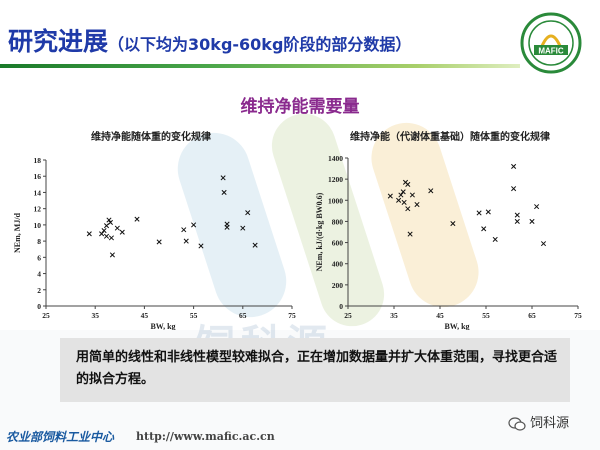 This screenshot has width=600, height=450. What do you see at coordinates (551, 51) in the screenshot?
I see `logo-text: MAFIC` at bounding box center [551, 51].